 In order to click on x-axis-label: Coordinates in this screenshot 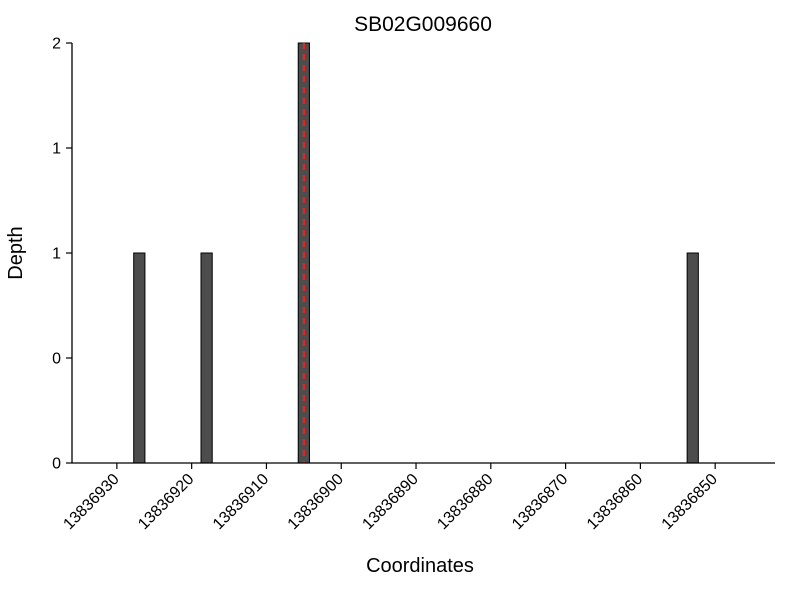, I will do `click(420, 566)`.